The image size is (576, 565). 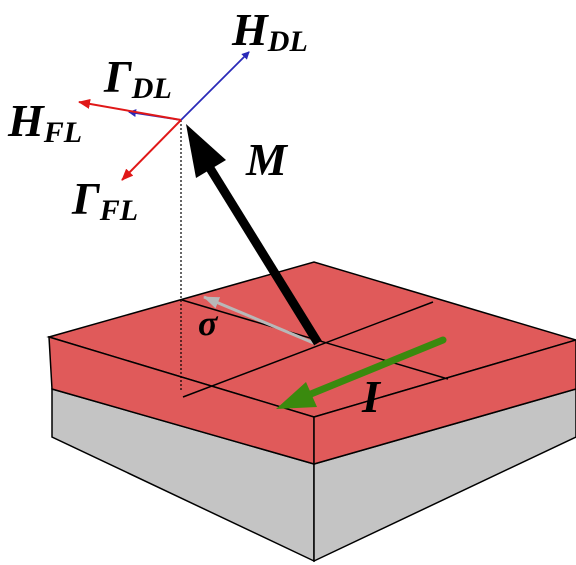 I want to click on gamma-dl-label: ΓDL, so click(x=137, y=78).